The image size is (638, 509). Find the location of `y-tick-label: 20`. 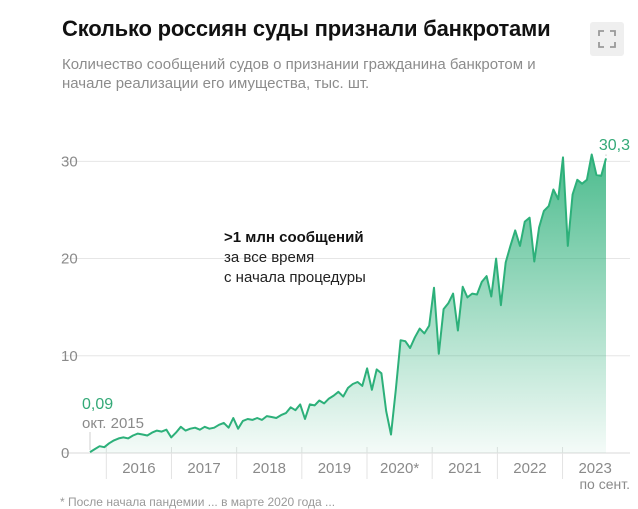

y-tick-label: 20 is located at coordinates (69, 259).